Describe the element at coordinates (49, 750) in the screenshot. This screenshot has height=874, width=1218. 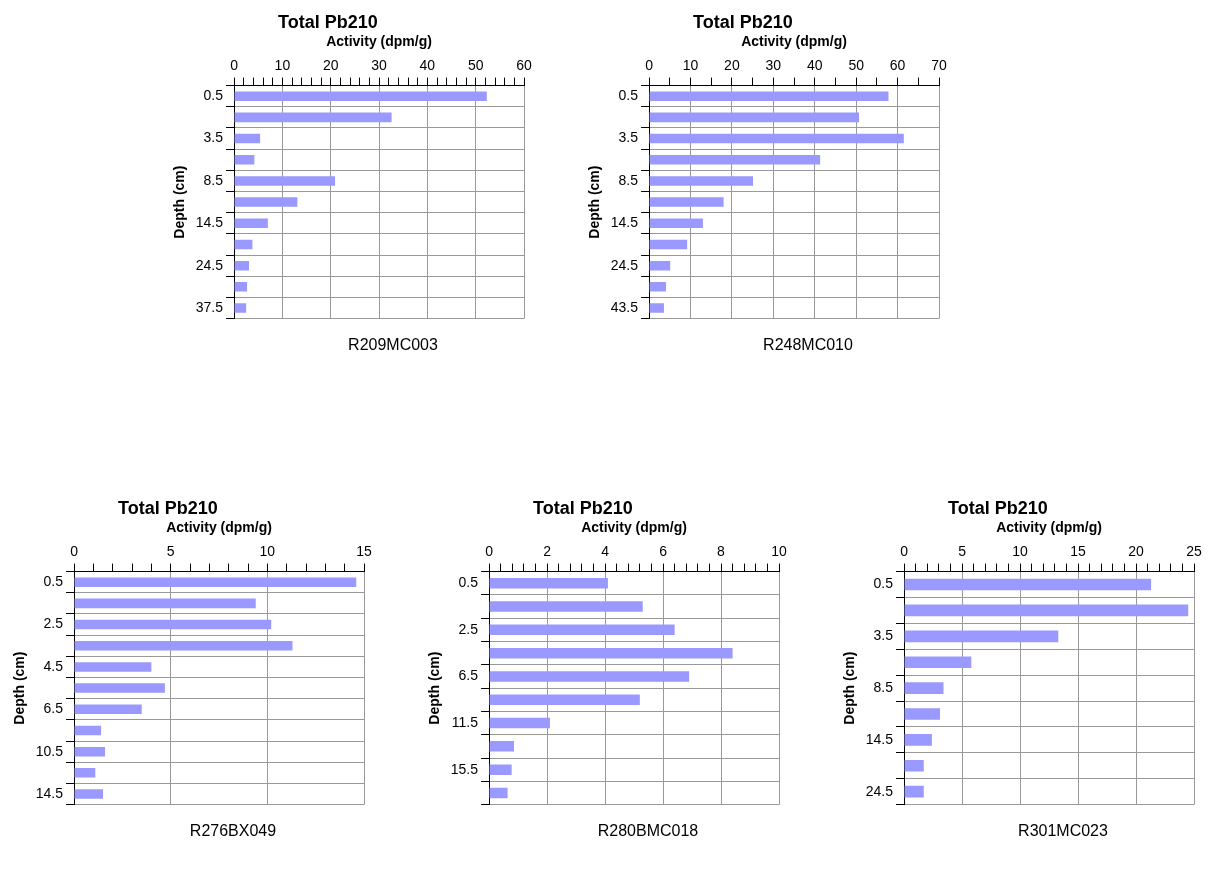
I see `y-tick-label: 10.5` at that location.